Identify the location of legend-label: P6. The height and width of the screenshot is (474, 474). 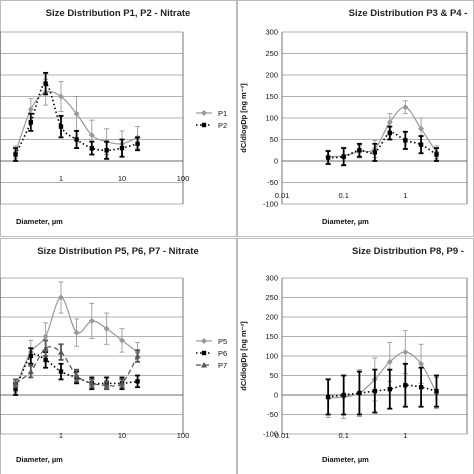
(222, 353).